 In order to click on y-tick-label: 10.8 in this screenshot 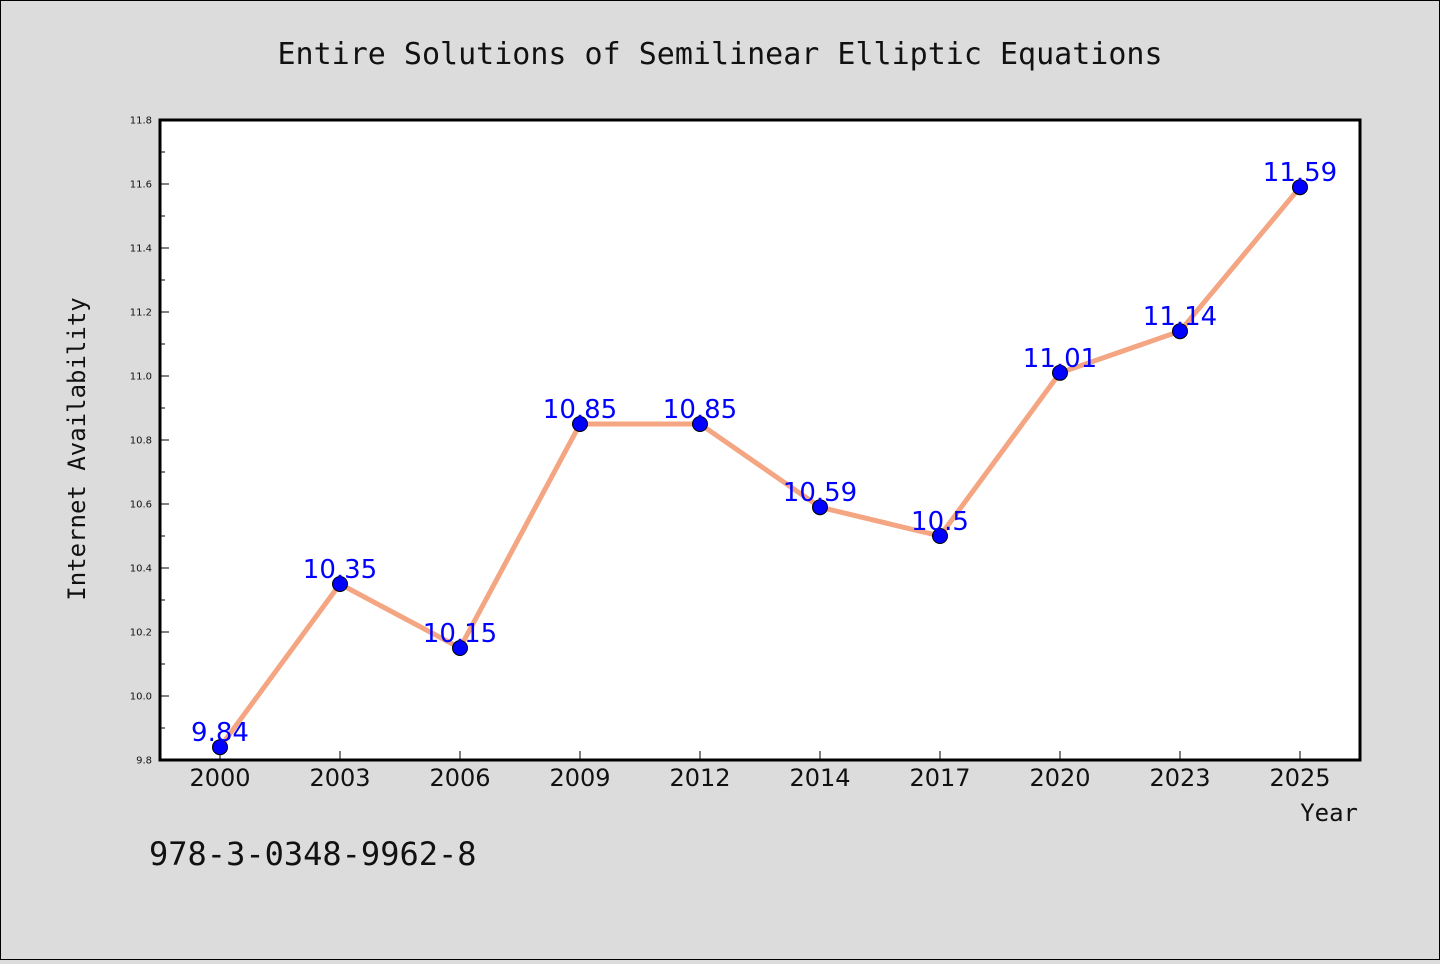, I will do `click(141, 441)`.